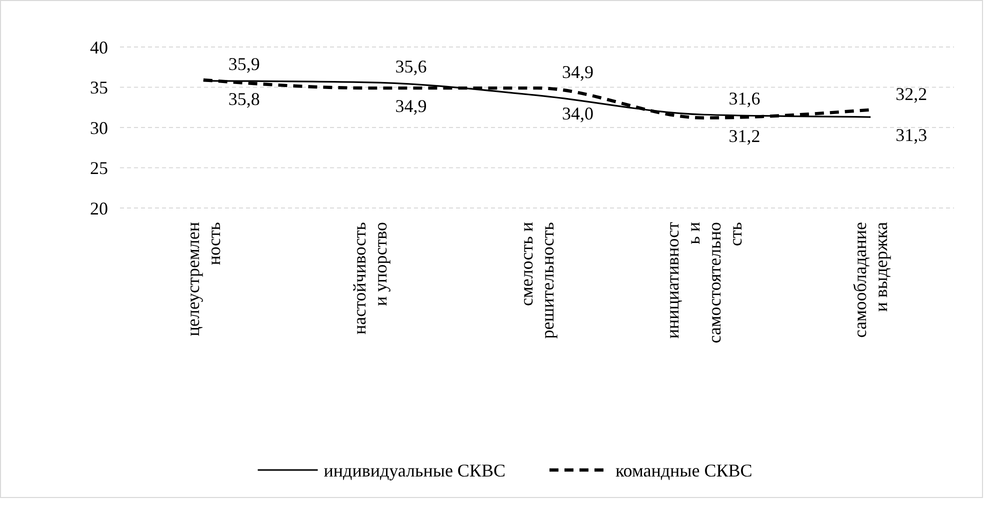 The width and height of the screenshot is (994, 505). Describe the element at coordinates (244, 98) in the screenshot. I see `data-label: 35,8` at that location.